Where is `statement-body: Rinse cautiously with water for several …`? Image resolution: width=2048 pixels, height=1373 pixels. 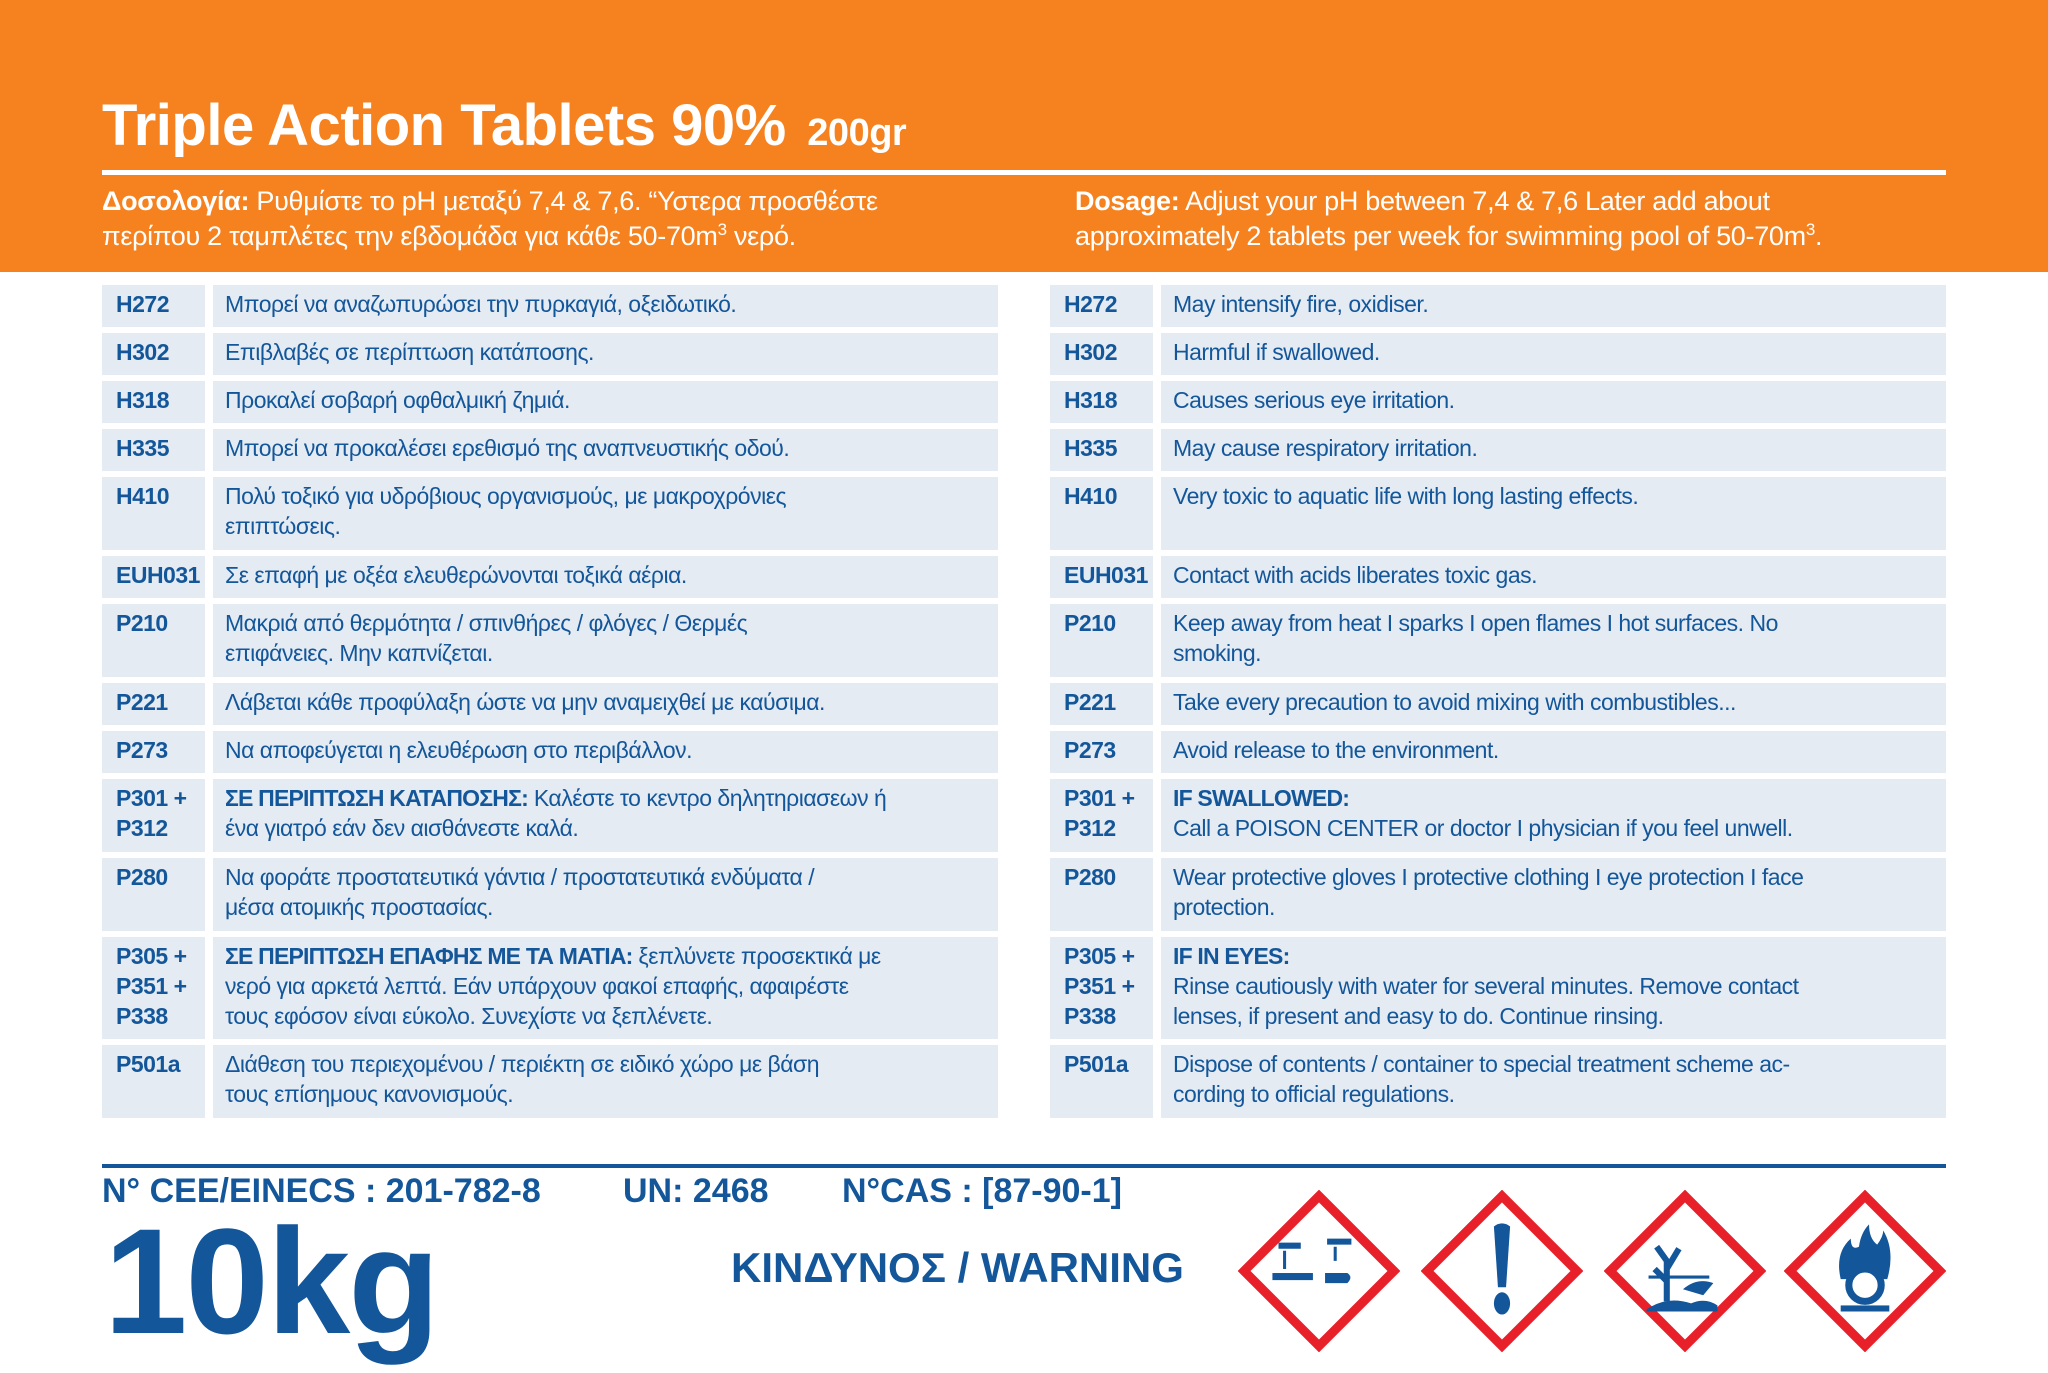 statement-body: Rinse cautiously with water for several … is located at coordinates (1486, 1001).